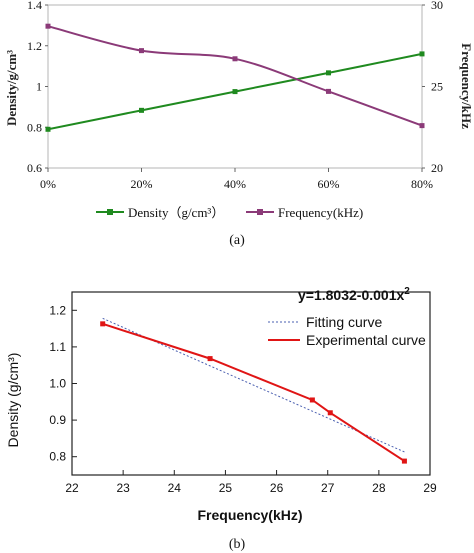 The height and width of the screenshot is (553, 474). What do you see at coordinates (437, 87) in the screenshot?
I see `chart-a-right-tick-label: 25` at bounding box center [437, 87].